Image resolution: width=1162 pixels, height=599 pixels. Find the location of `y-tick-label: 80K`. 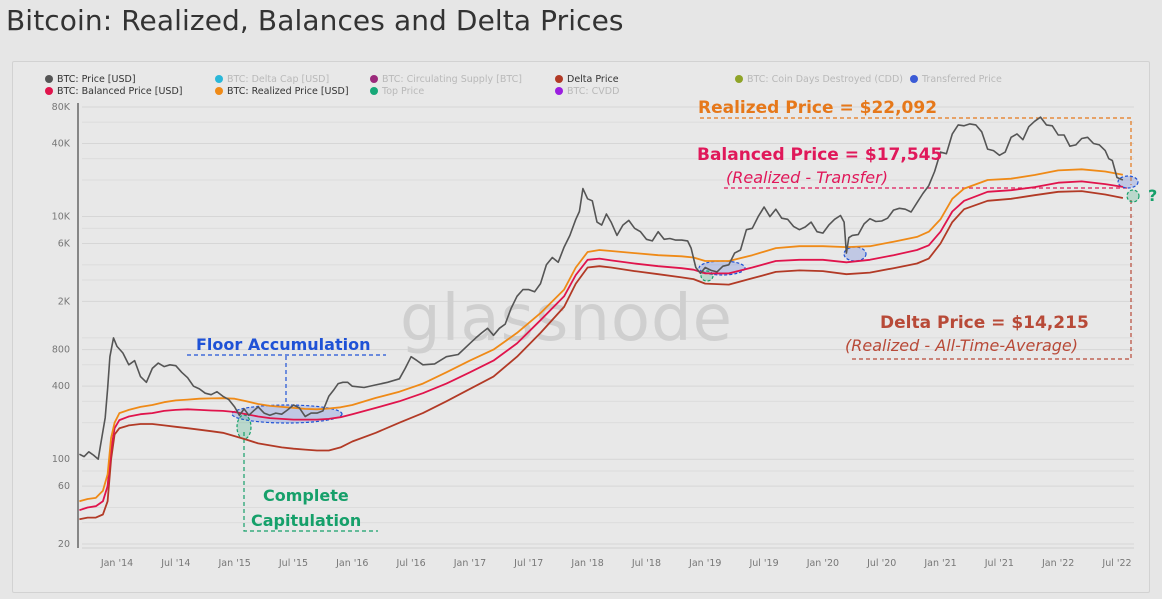

y-tick-label: 80K is located at coordinates (61, 107).